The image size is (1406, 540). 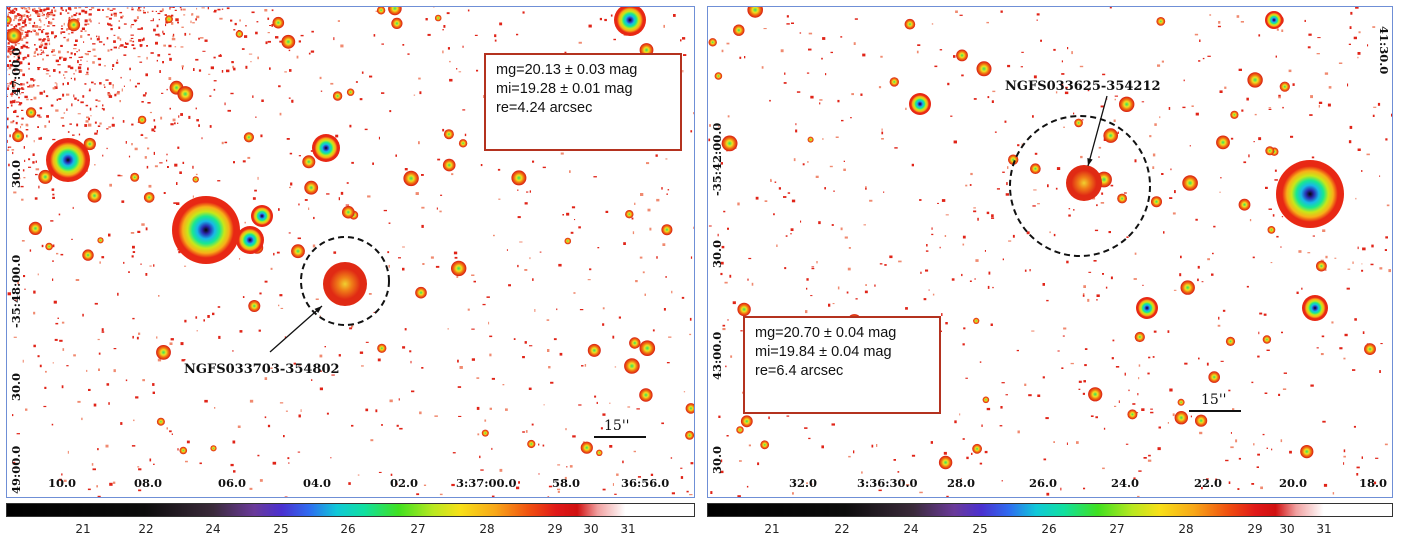 I want to click on left-ra-tick: 02.0, so click(x=404, y=483).